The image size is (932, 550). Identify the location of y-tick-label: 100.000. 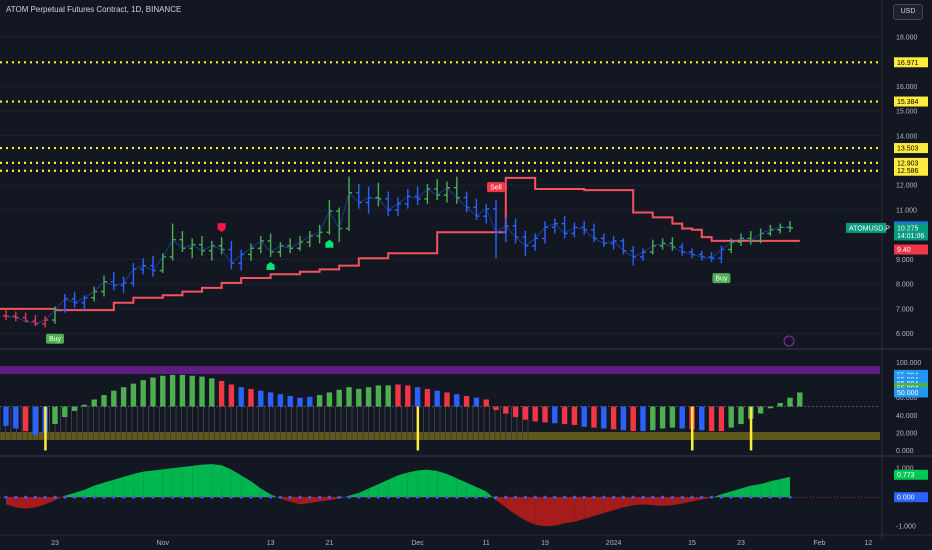
(908, 363).